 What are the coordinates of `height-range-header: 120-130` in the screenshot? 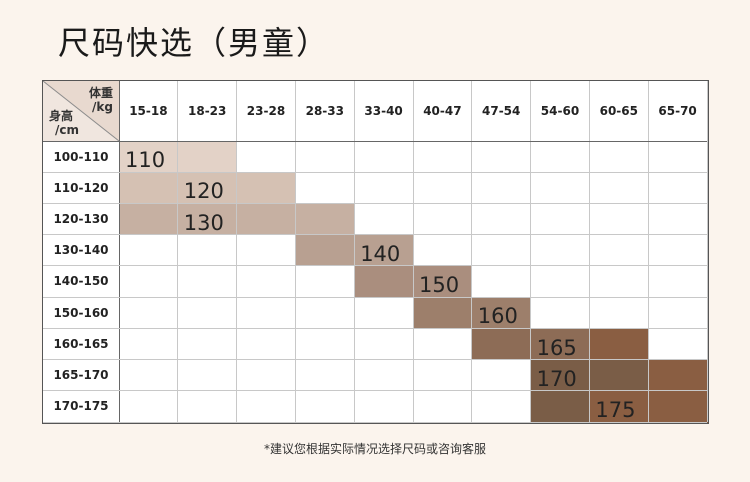 It's located at (81, 219).